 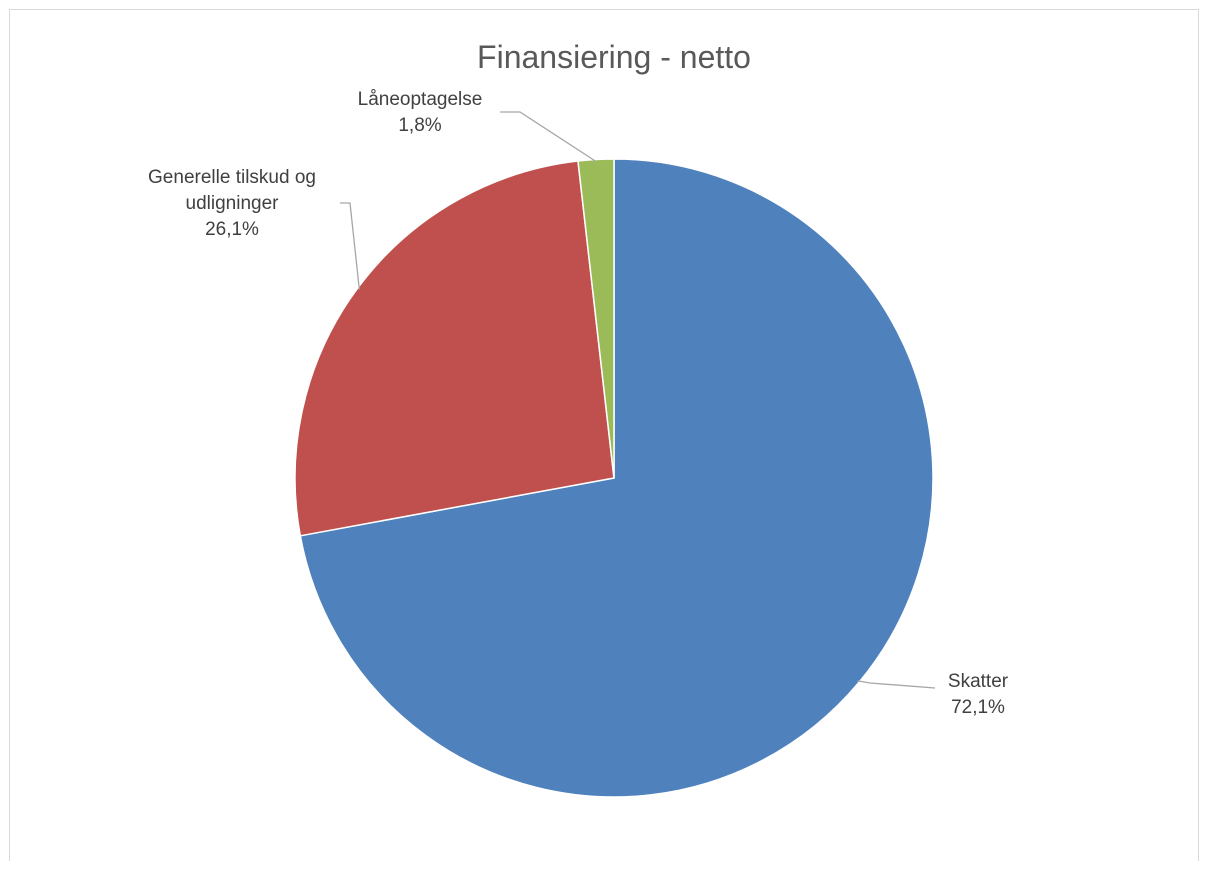 I want to click on data-label-value-2: 26,1%, so click(x=232, y=229).